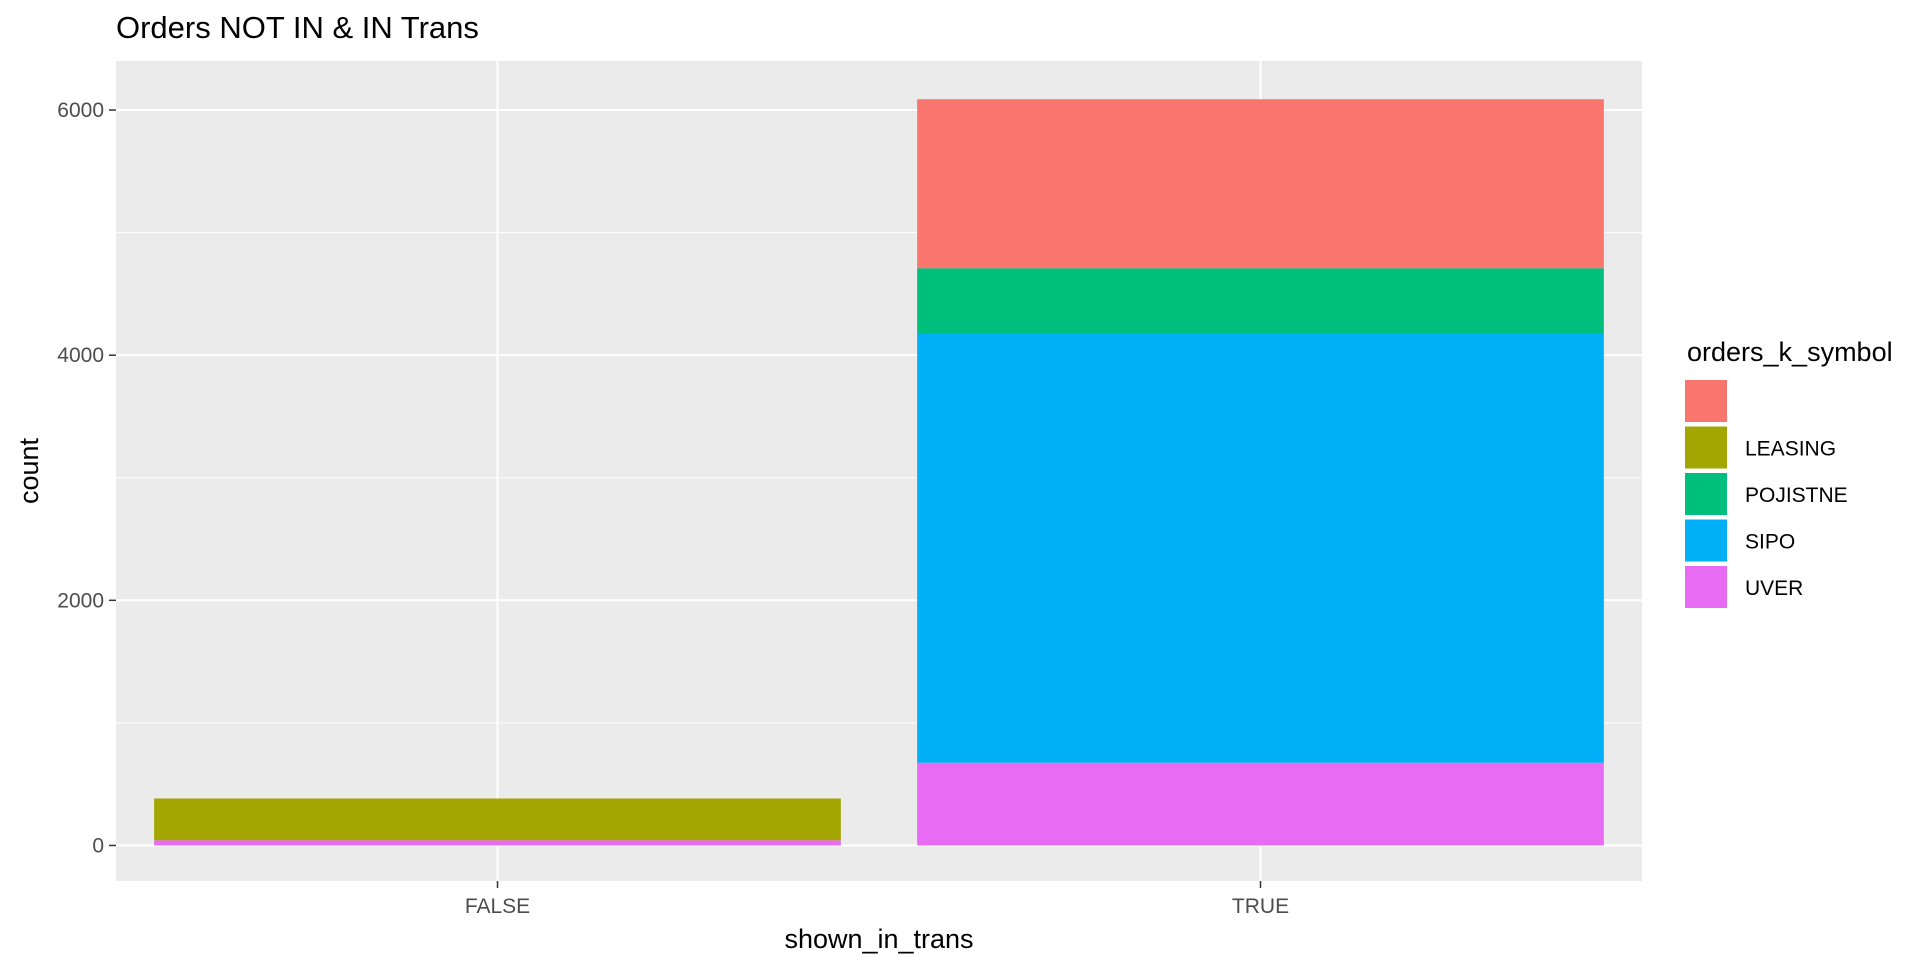 The image size is (1920, 965). What do you see at coordinates (497, 819) in the screenshot?
I see `bar-segment-leasing-false` at bounding box center [497, 819].